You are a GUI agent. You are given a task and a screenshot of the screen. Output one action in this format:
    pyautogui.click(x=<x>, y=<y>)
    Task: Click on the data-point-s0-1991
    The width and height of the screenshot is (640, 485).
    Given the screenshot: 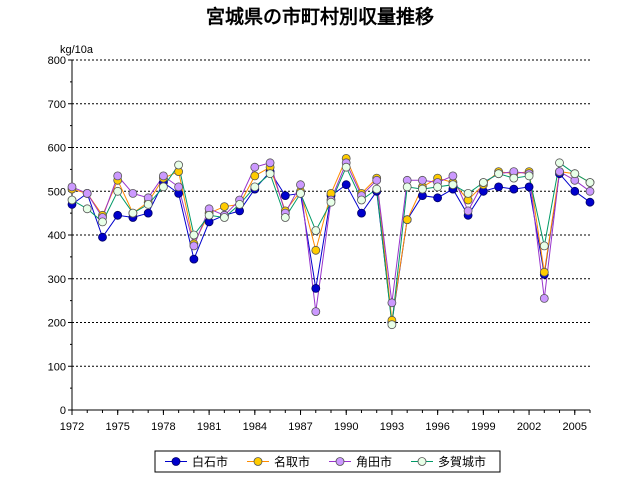 What is the action you would take?
    pyautogui.click(x=361, y=213)
    